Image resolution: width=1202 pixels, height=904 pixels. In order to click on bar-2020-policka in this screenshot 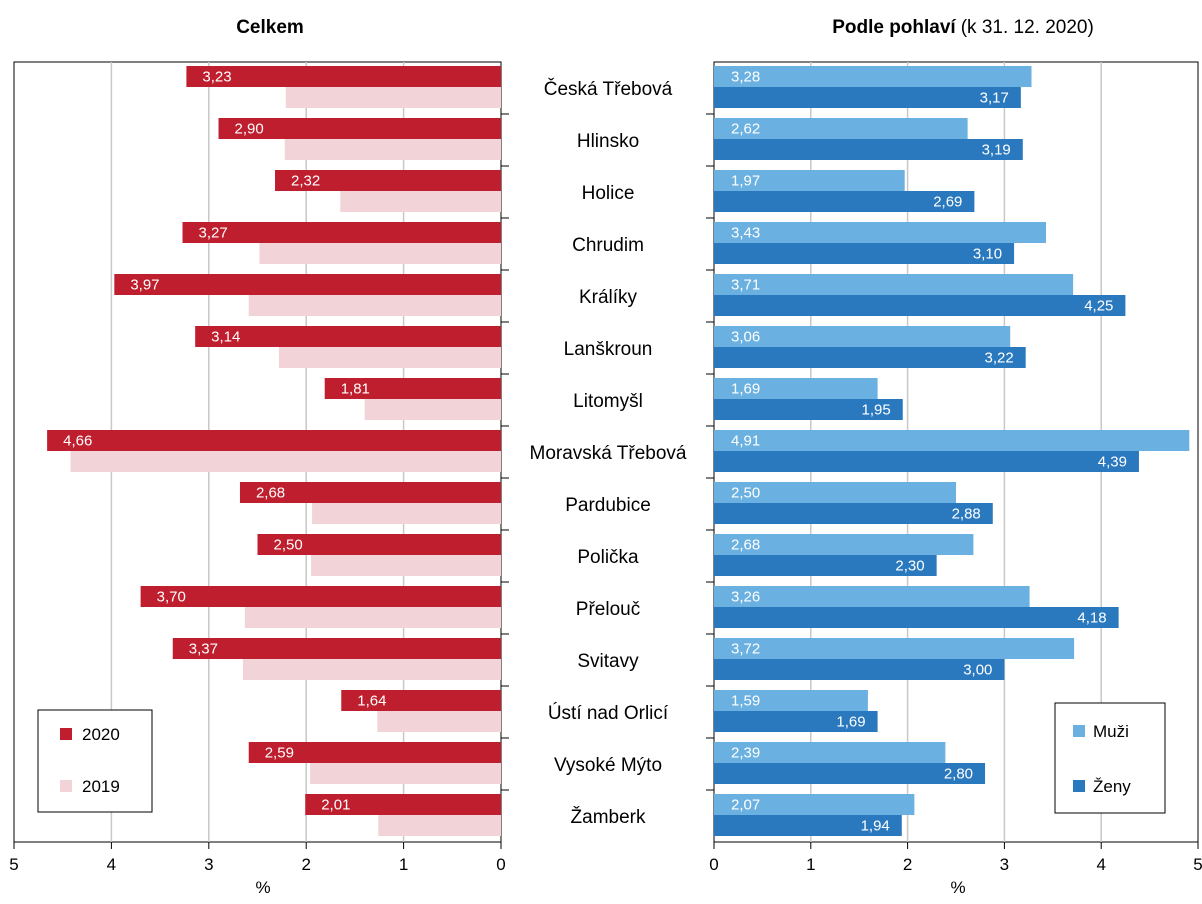, I will do `click(379, 544)`.